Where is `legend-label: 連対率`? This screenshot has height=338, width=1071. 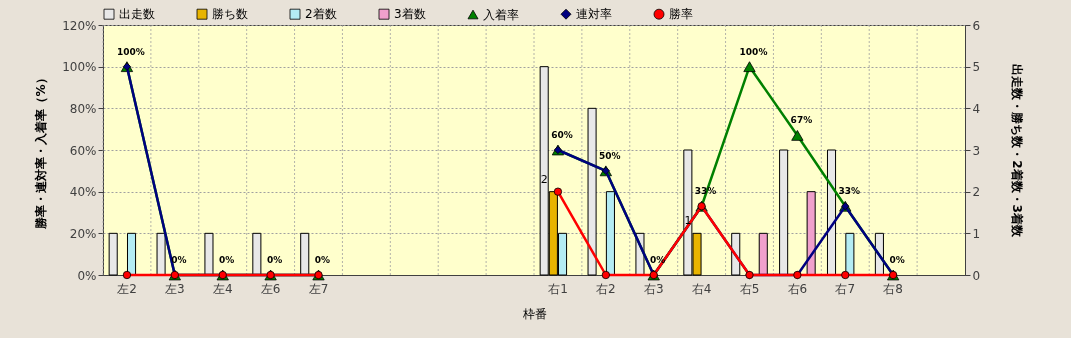
legend-label: 連対率 is located at coordinates (594, 14).